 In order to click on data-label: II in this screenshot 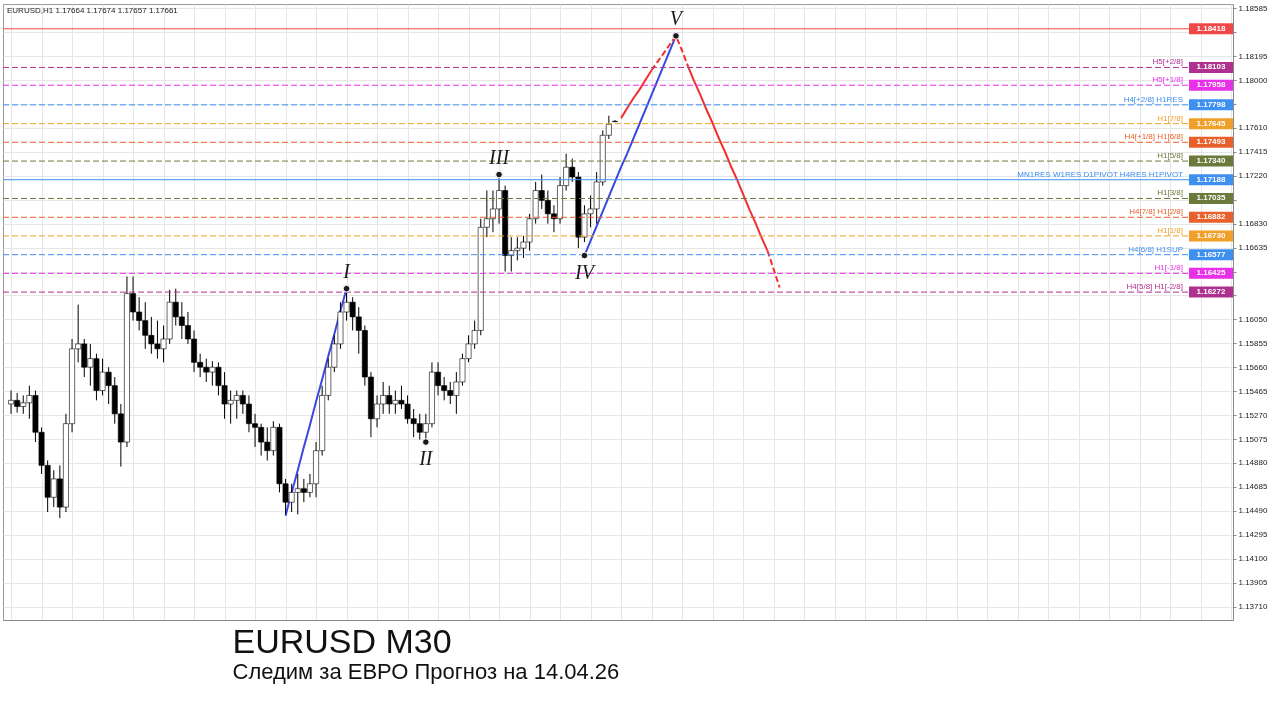, I will do `click(426, 458)`.